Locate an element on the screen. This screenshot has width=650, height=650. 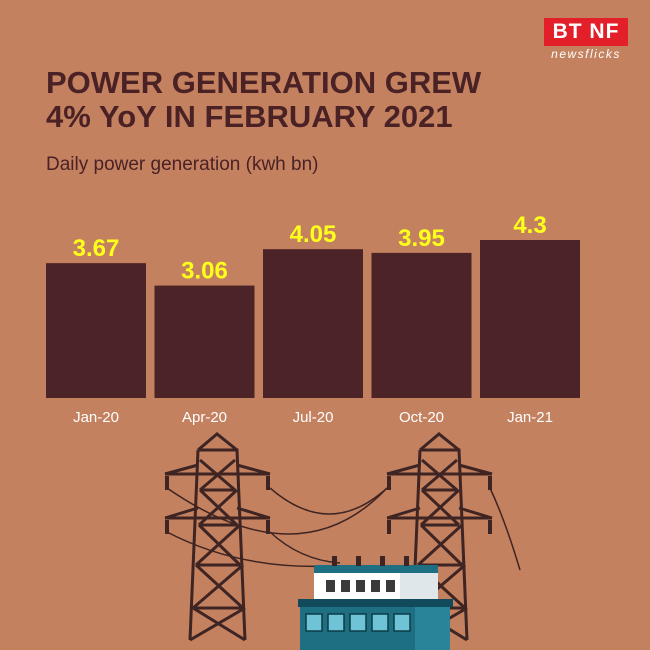
x-tick-label-Jan-20: Jan-20 is located at coordinates (96, 417).